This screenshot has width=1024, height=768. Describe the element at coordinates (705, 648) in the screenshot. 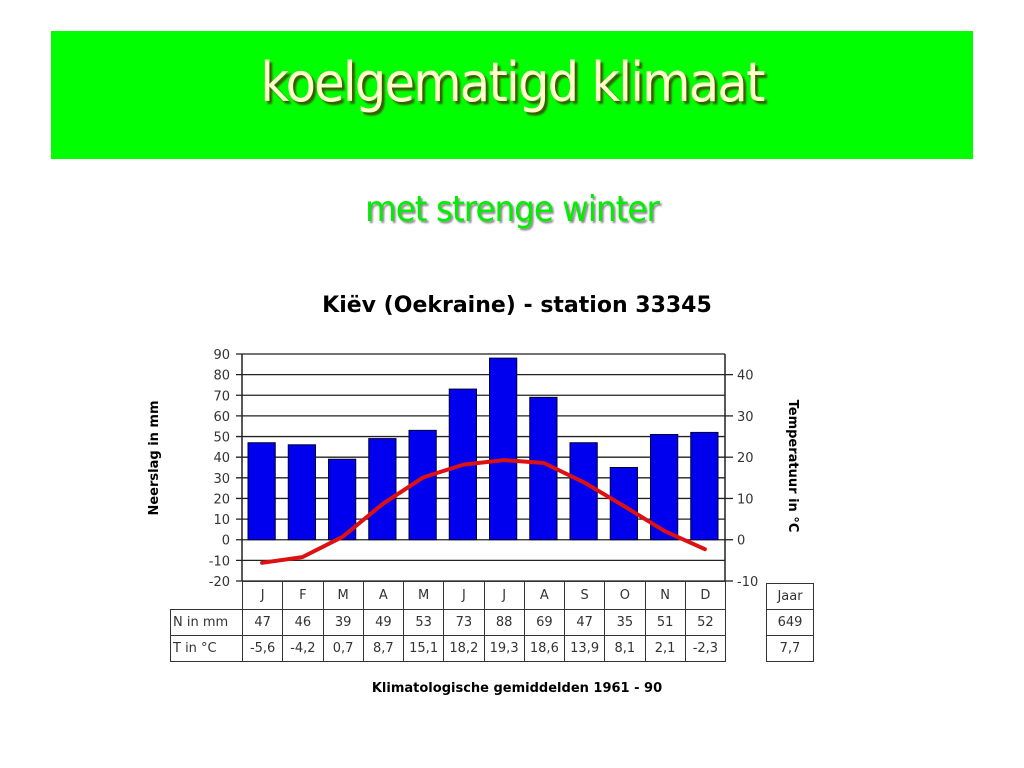

I see `temp-cell: -2,3` at that location.